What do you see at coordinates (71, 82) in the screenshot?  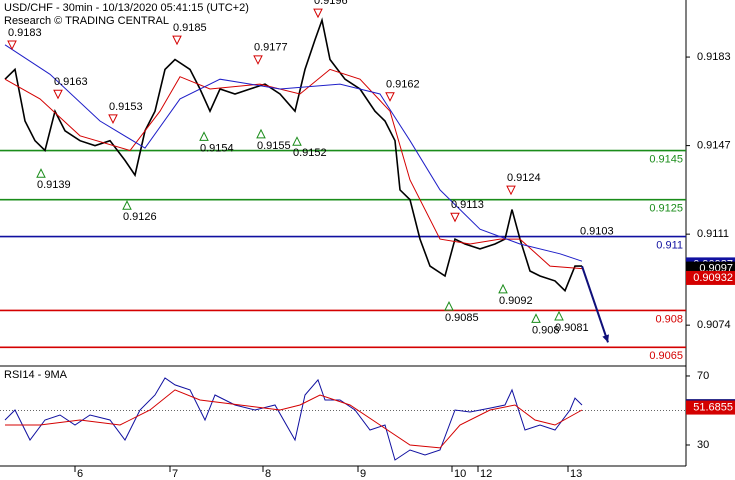 I see `annotation: 0.9163` at bounding box center [71, 82].